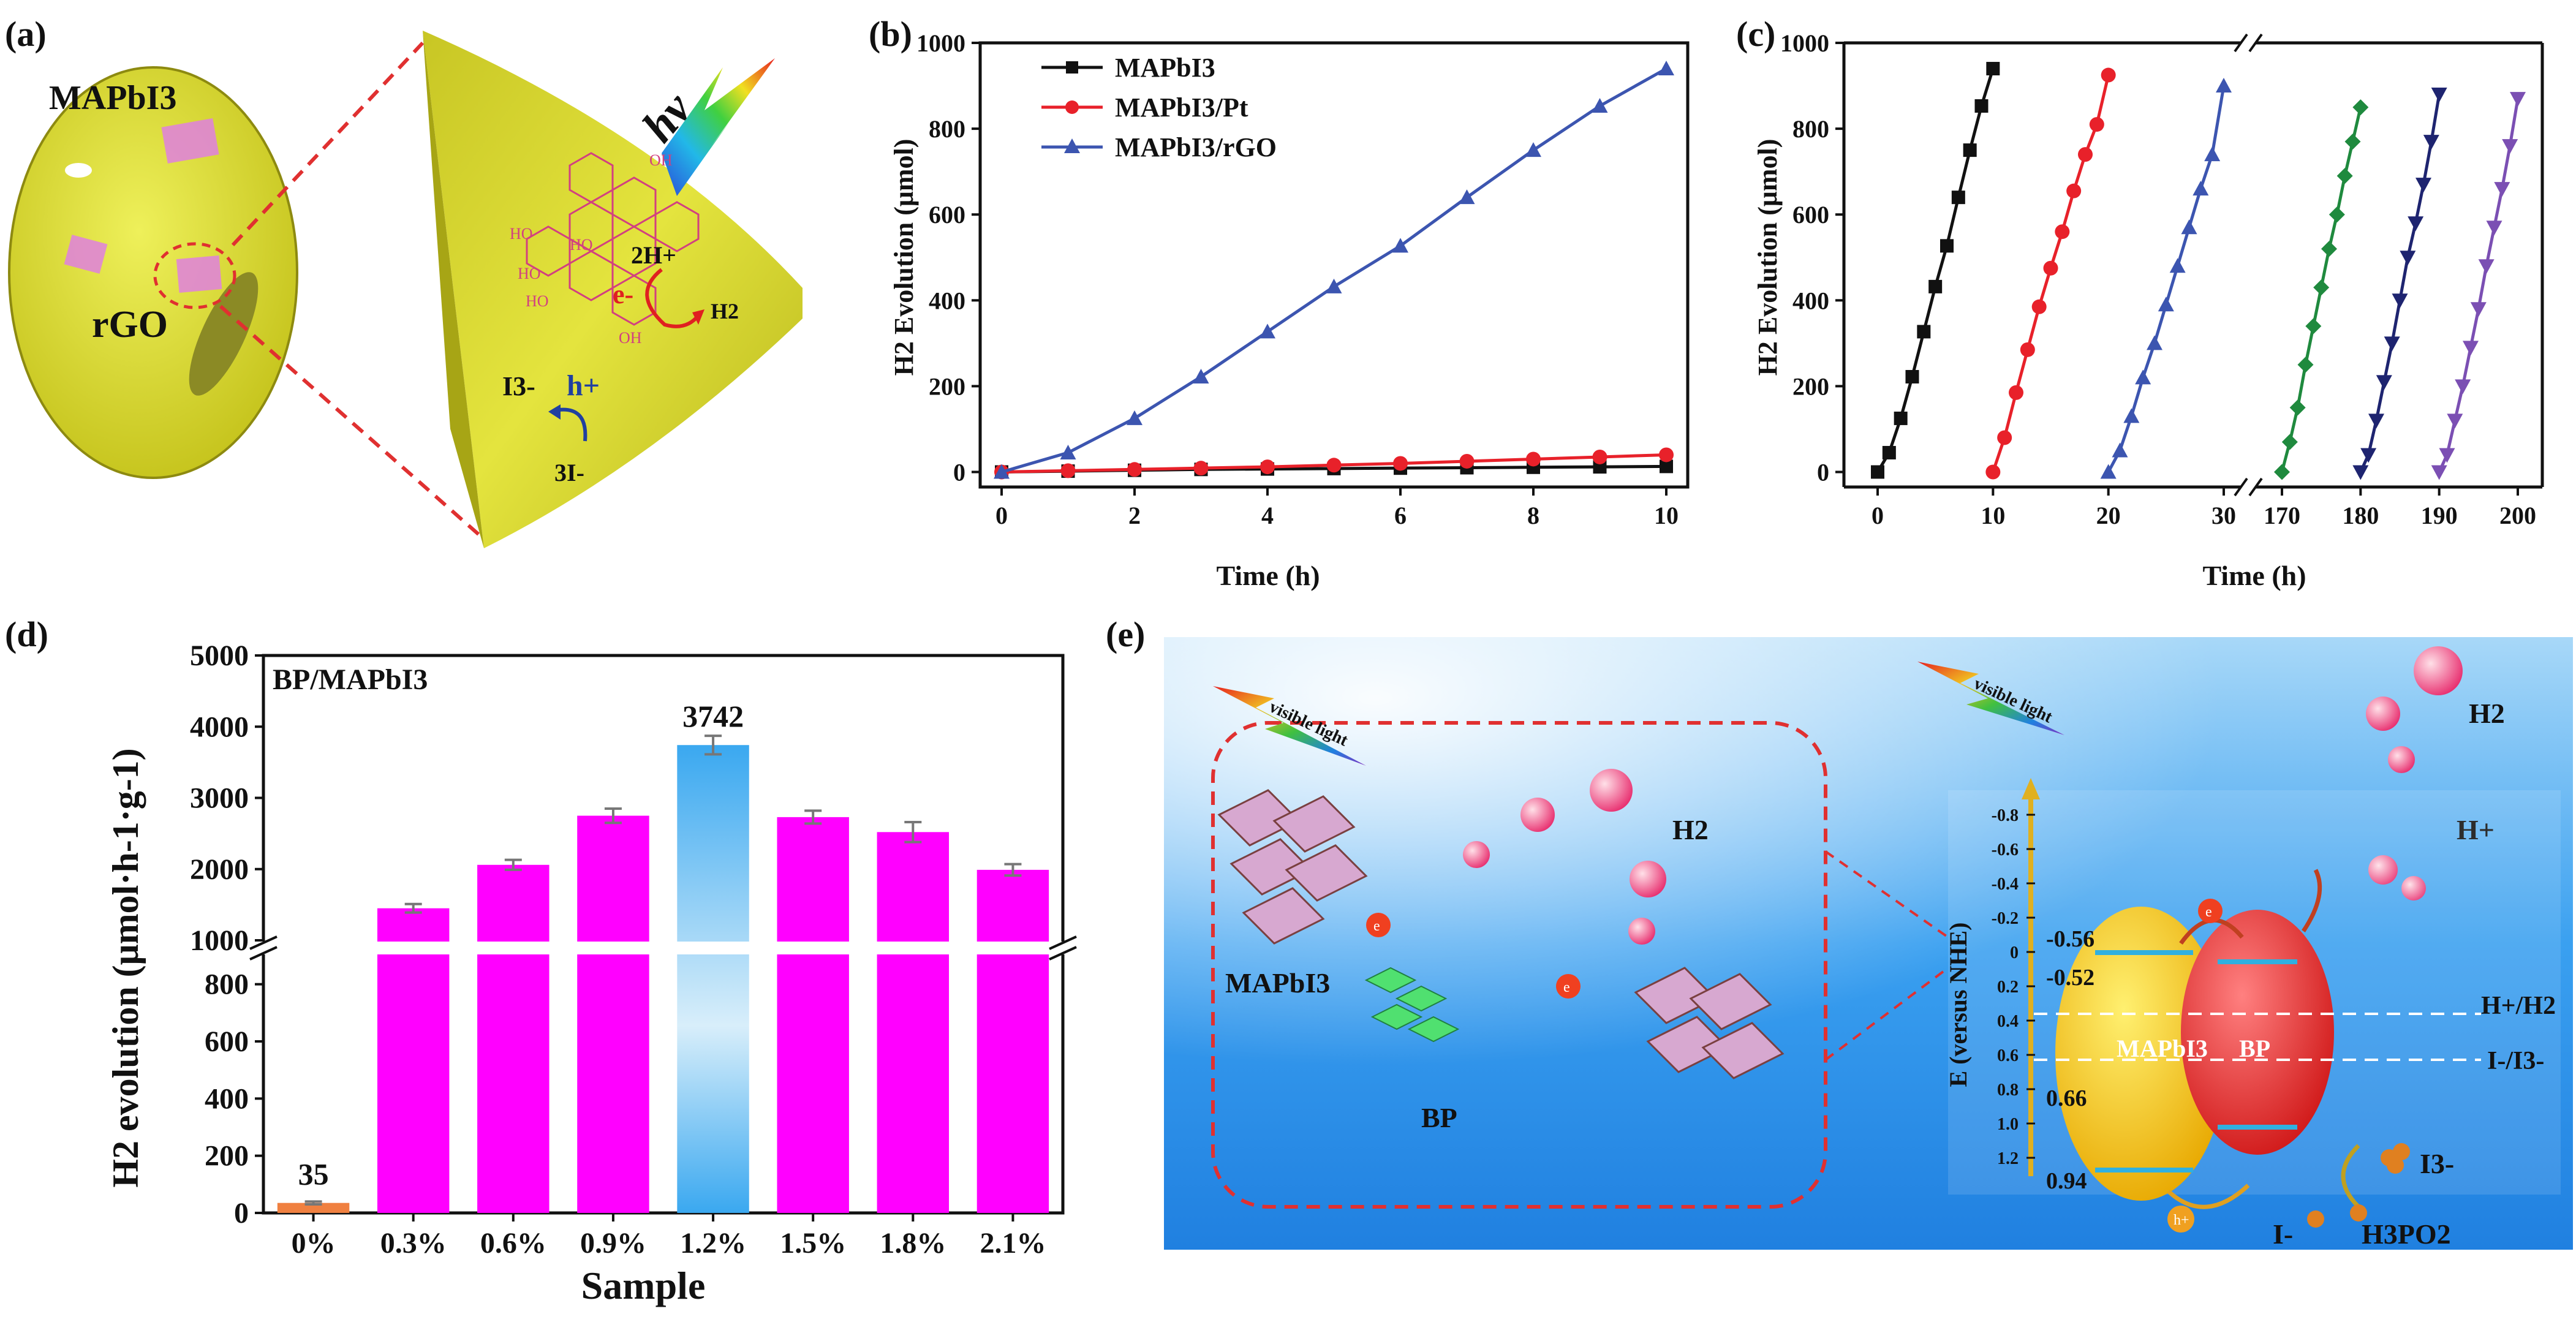  What do you see at coordinates (718, 127) in the screenshot?
I see `lightning-icon` at bounding box center [718, 127].